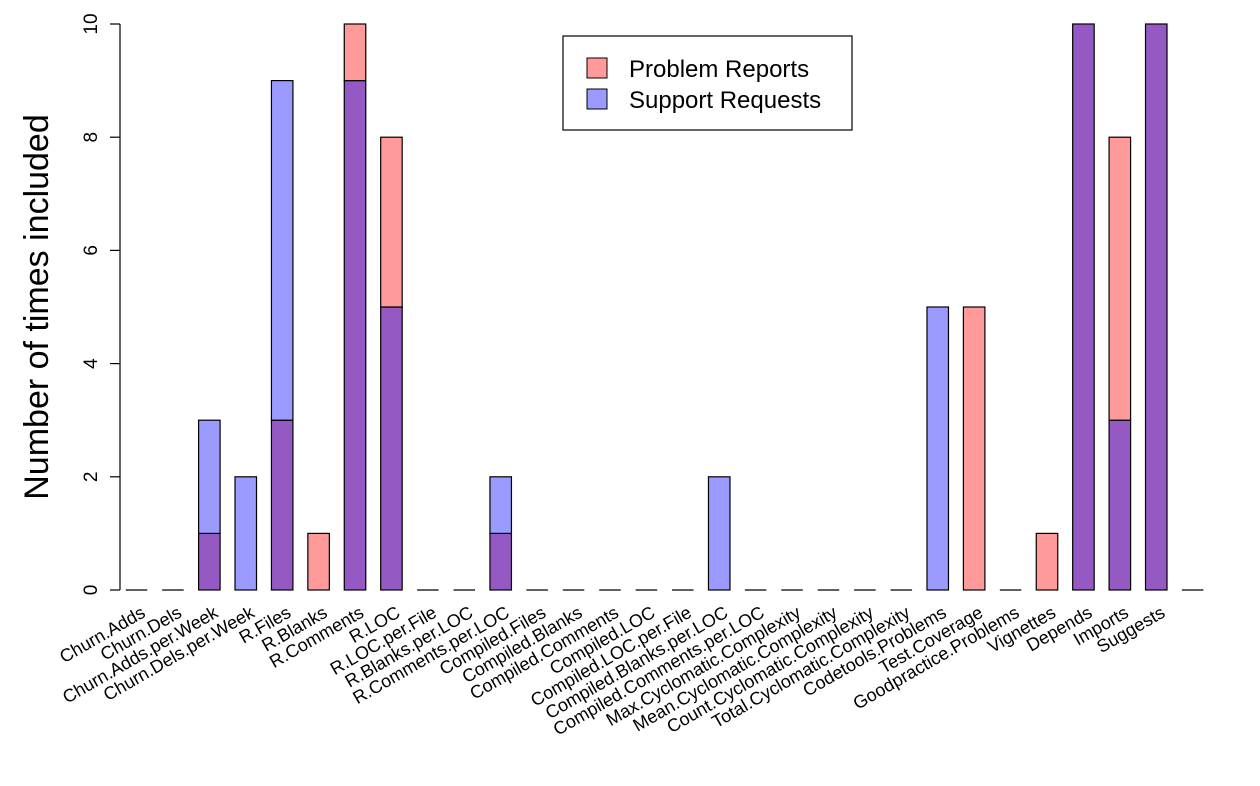 This screenshot has width=1260, height=786. Describe the element at coordinates (91, 477) in the screenshot. I see `y-tick-label: 2` at that location.